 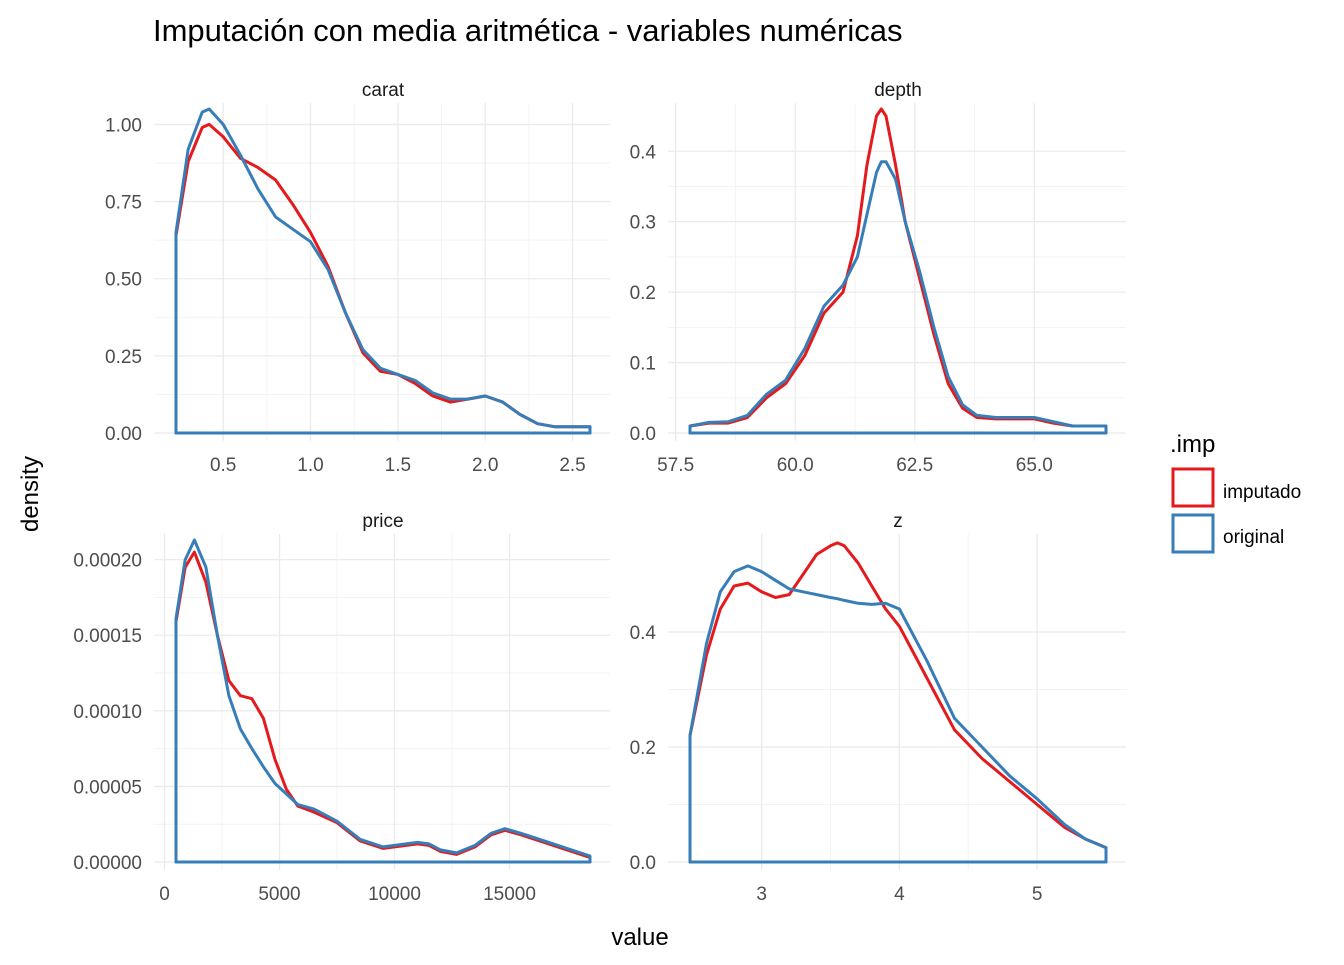 What do you see at coordinates (1253, 537) in the screenshot?
I see `legend-label-original: original` at bounding box center [1253, 537].